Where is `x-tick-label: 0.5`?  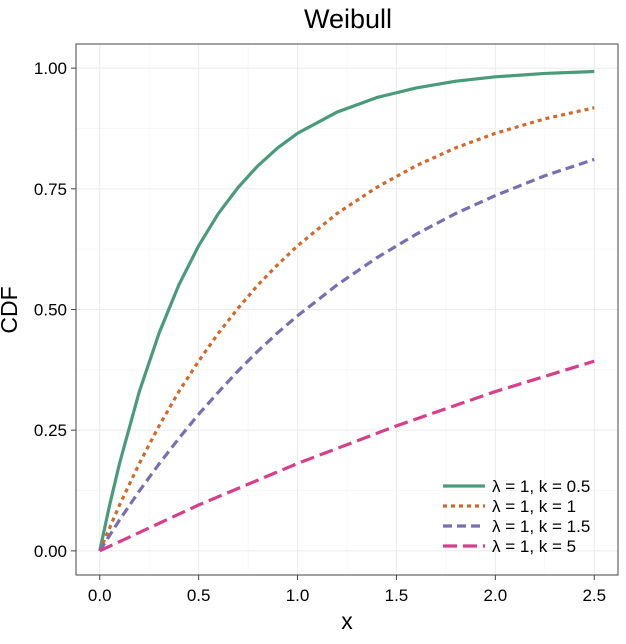
x-tick-label: 0.5 is located at coordinates (199, 595).